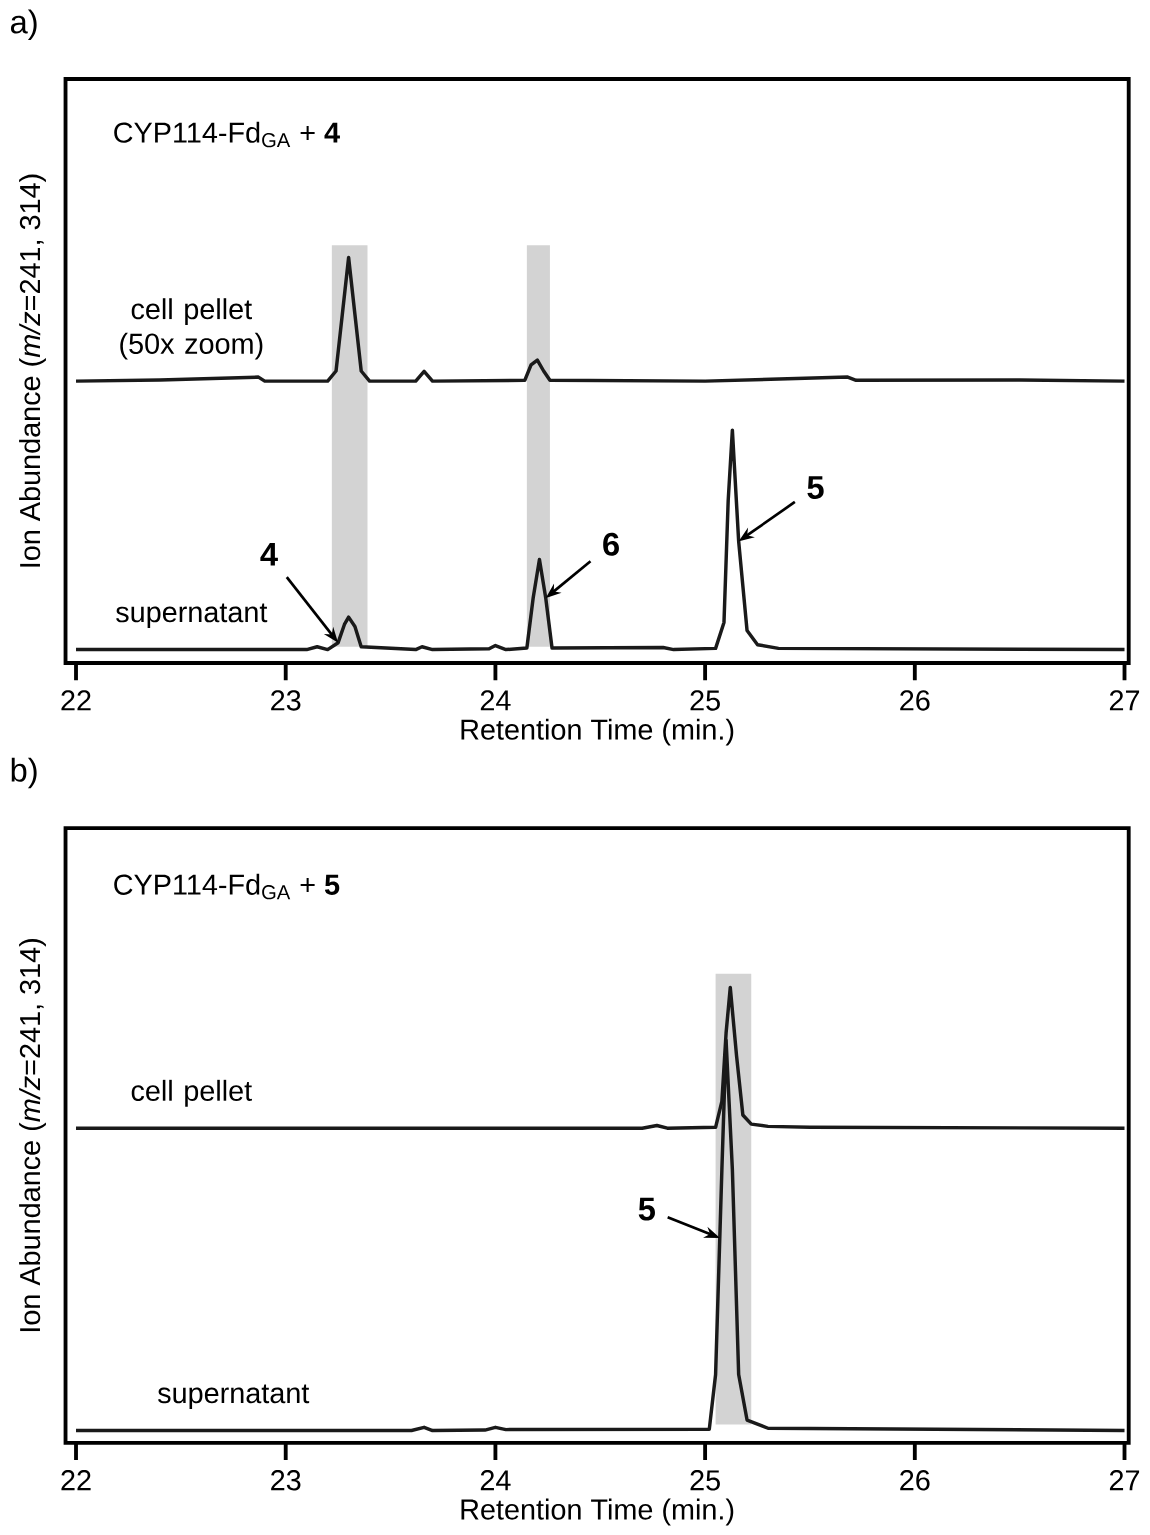 This screenshot has height=1535, width=1150. What do you see at coordinates (269, 554) in the screenshot?
I see `annotation: 4` at bounding box center [269, 554].